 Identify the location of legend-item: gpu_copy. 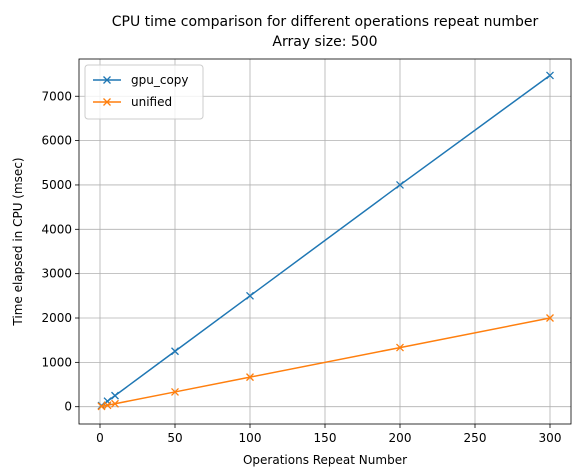
(141, 80).